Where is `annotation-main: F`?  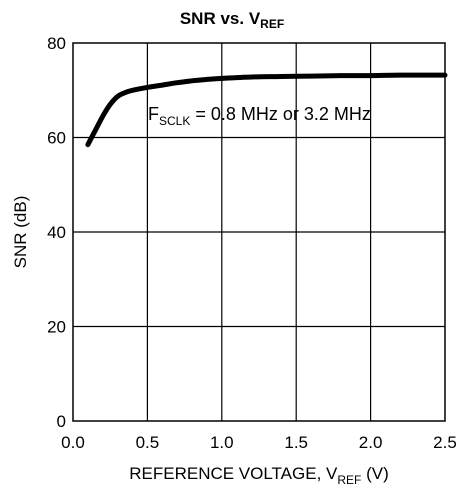
annotation-main: F is located at coordinates (153, 114).